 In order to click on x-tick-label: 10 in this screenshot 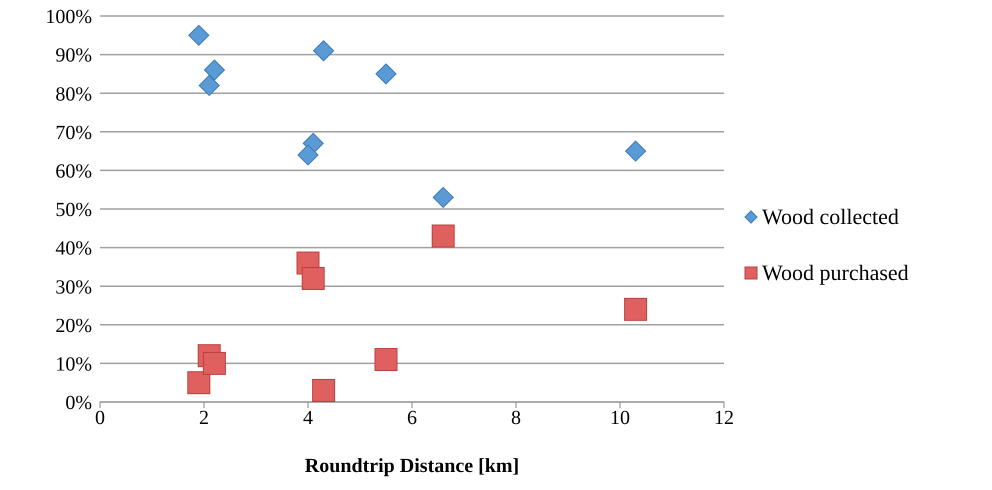, I will do `click(620, 418)`.